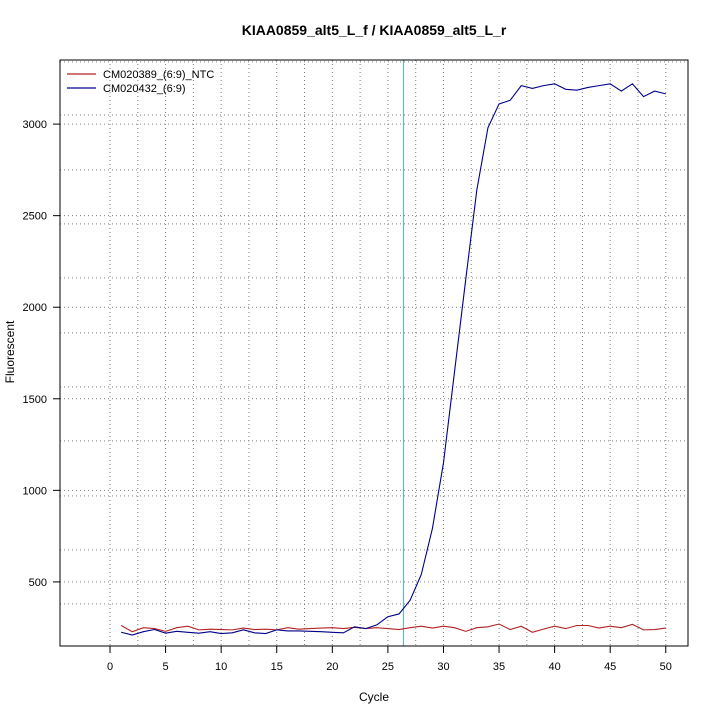 The image size is (720, 720). What do you see at coordinates (140, 82) in the screenshot?
I see `legend: CM020389_(6:9)_NTC CM020432_(6:9)` at bounding box center [140, 82].